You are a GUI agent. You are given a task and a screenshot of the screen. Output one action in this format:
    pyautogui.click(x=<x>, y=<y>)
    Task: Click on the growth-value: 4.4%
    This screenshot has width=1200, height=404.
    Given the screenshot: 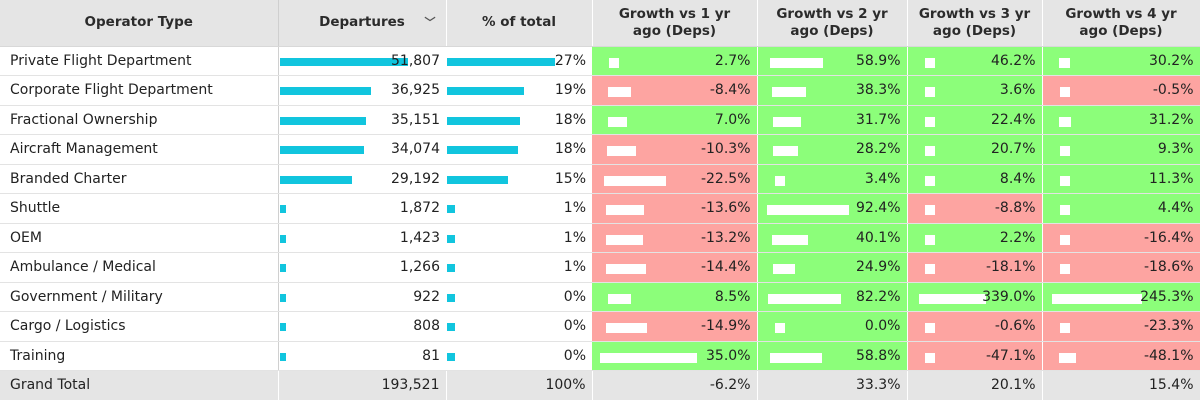 What is the action you would take?
    pyautogui.click(x=1175, y=208)
    